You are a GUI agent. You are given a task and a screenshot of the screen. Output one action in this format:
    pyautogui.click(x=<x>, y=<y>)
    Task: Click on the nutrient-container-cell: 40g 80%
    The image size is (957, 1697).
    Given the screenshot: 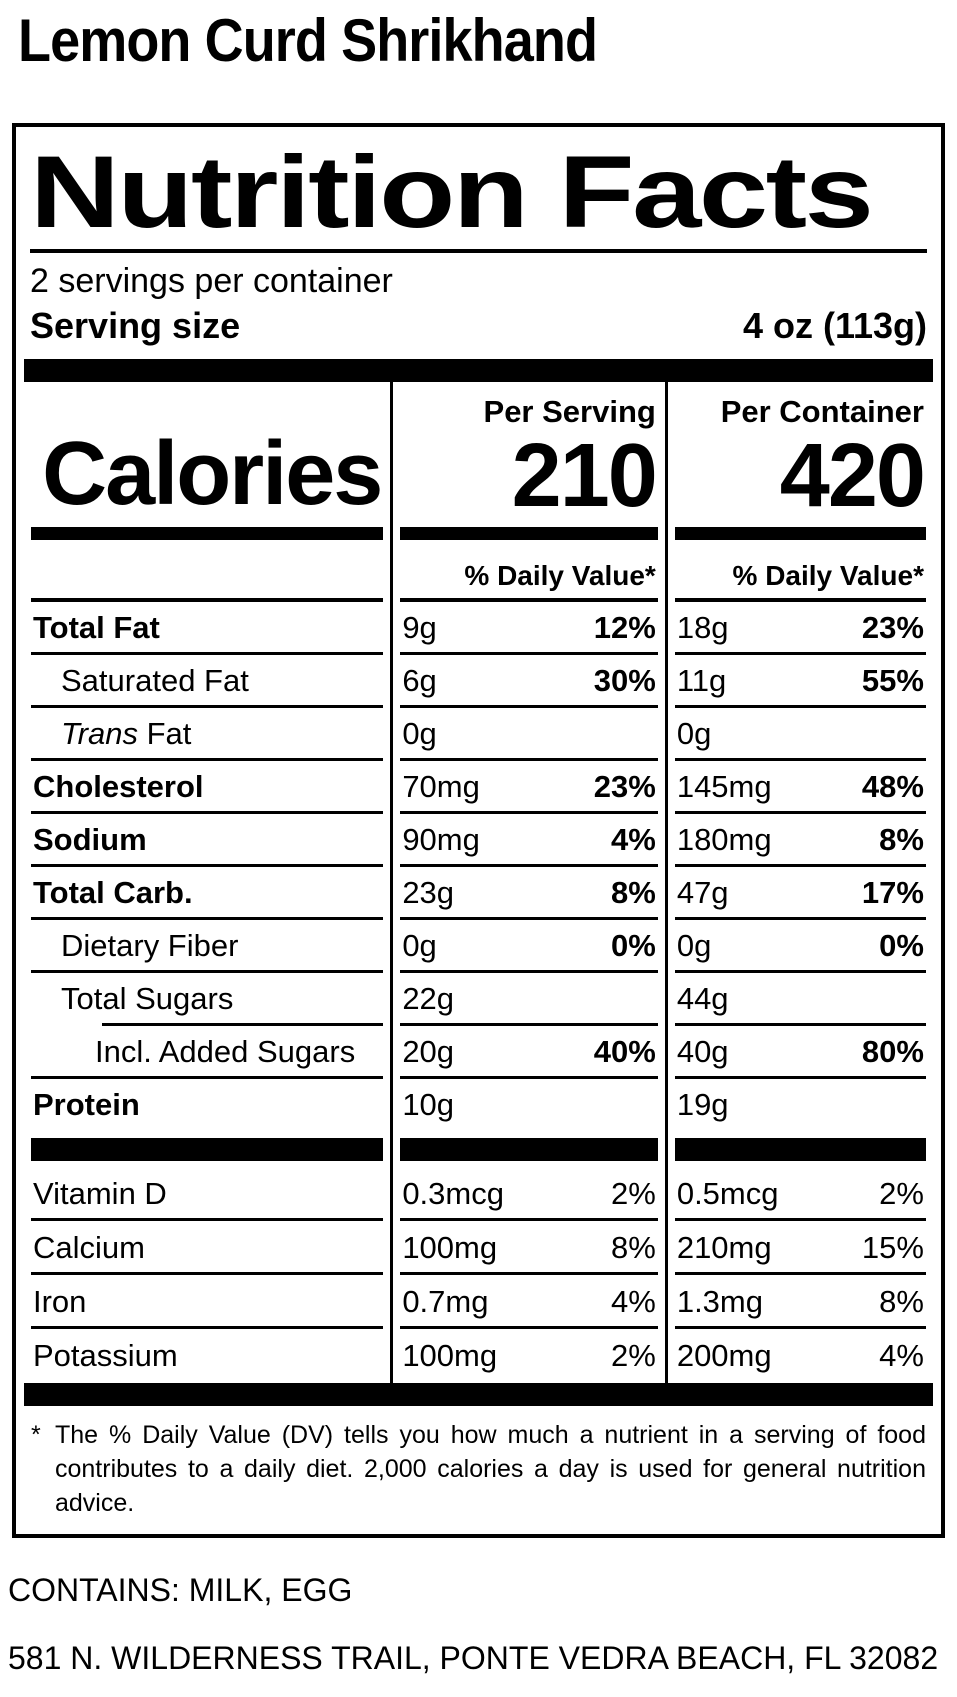 What is the action you would take?
    pyautogui.click(x=798, y=1052)
    